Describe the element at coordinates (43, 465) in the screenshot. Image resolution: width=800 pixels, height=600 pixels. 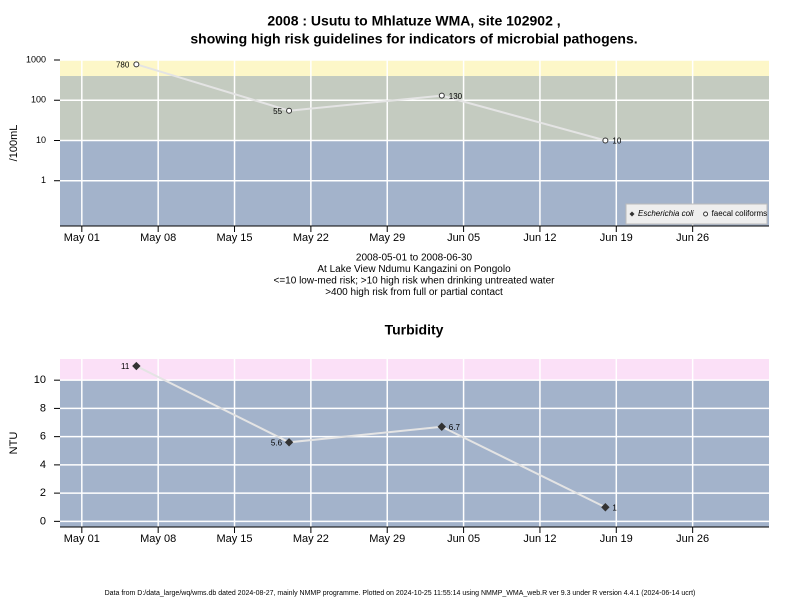
I see `y-tick-label: 4` at that location.